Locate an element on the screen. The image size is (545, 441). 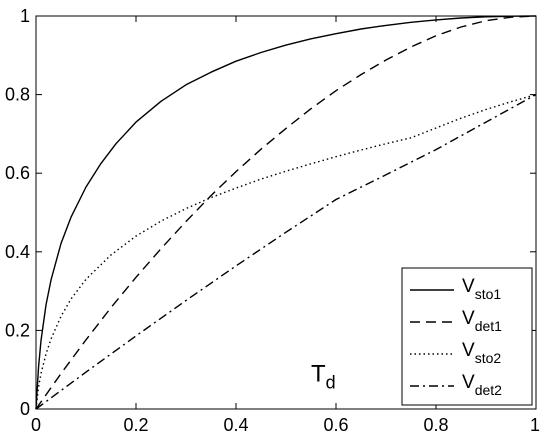
x-tick-label: 0.2 is located at coordinates (135, 425).